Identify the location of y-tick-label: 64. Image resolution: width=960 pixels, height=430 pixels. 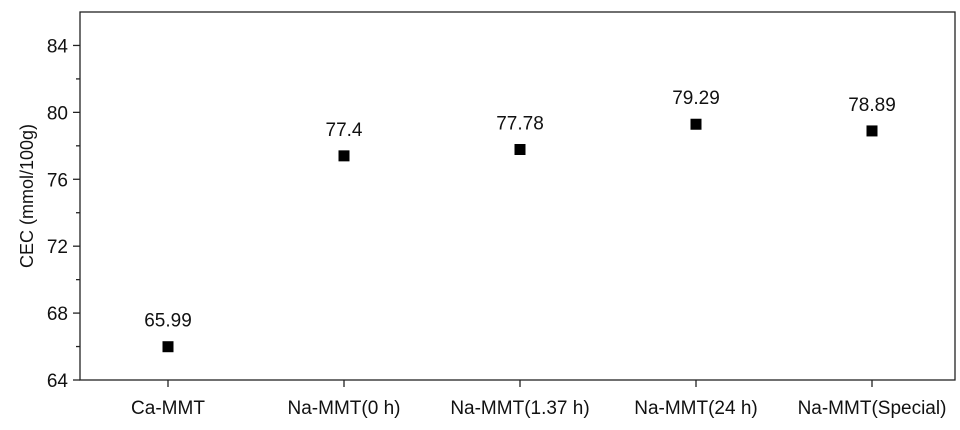
(58, 381).